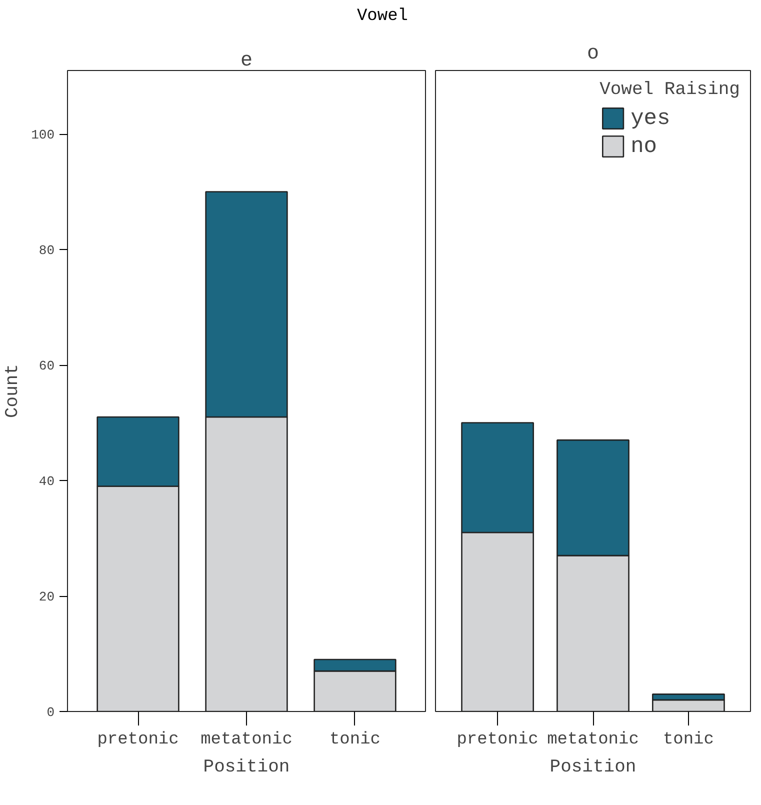 The image size is (761, 805). What do you see at coordinates (670, 90) in the screenshot?
I see `legend-title: Vowel Raising` at bounding box center [670, 90].